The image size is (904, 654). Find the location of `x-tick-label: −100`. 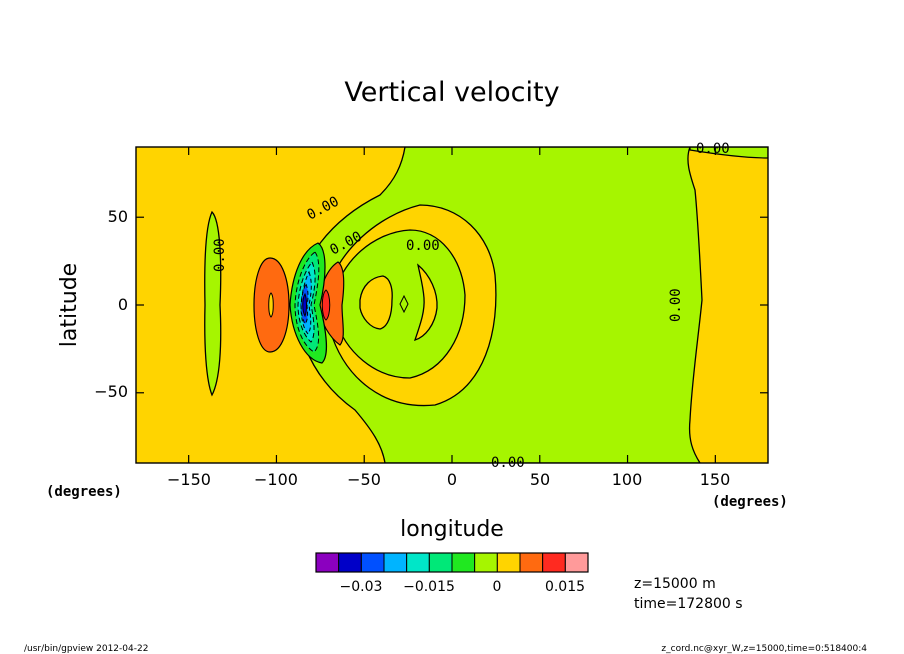

x-tick-label: −100 is located at coordinates (276, 479).